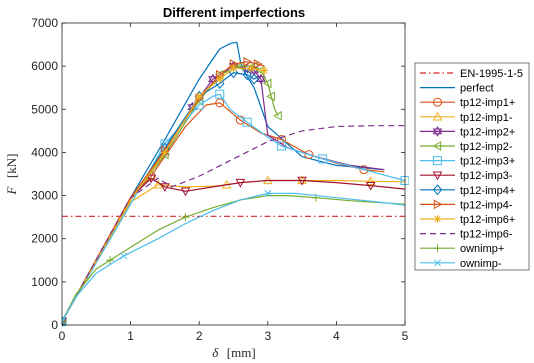 Image resolution: width=534 pixels, height=363 pixels. I want to click on y-tick-label: 6000, so click(44, 66).